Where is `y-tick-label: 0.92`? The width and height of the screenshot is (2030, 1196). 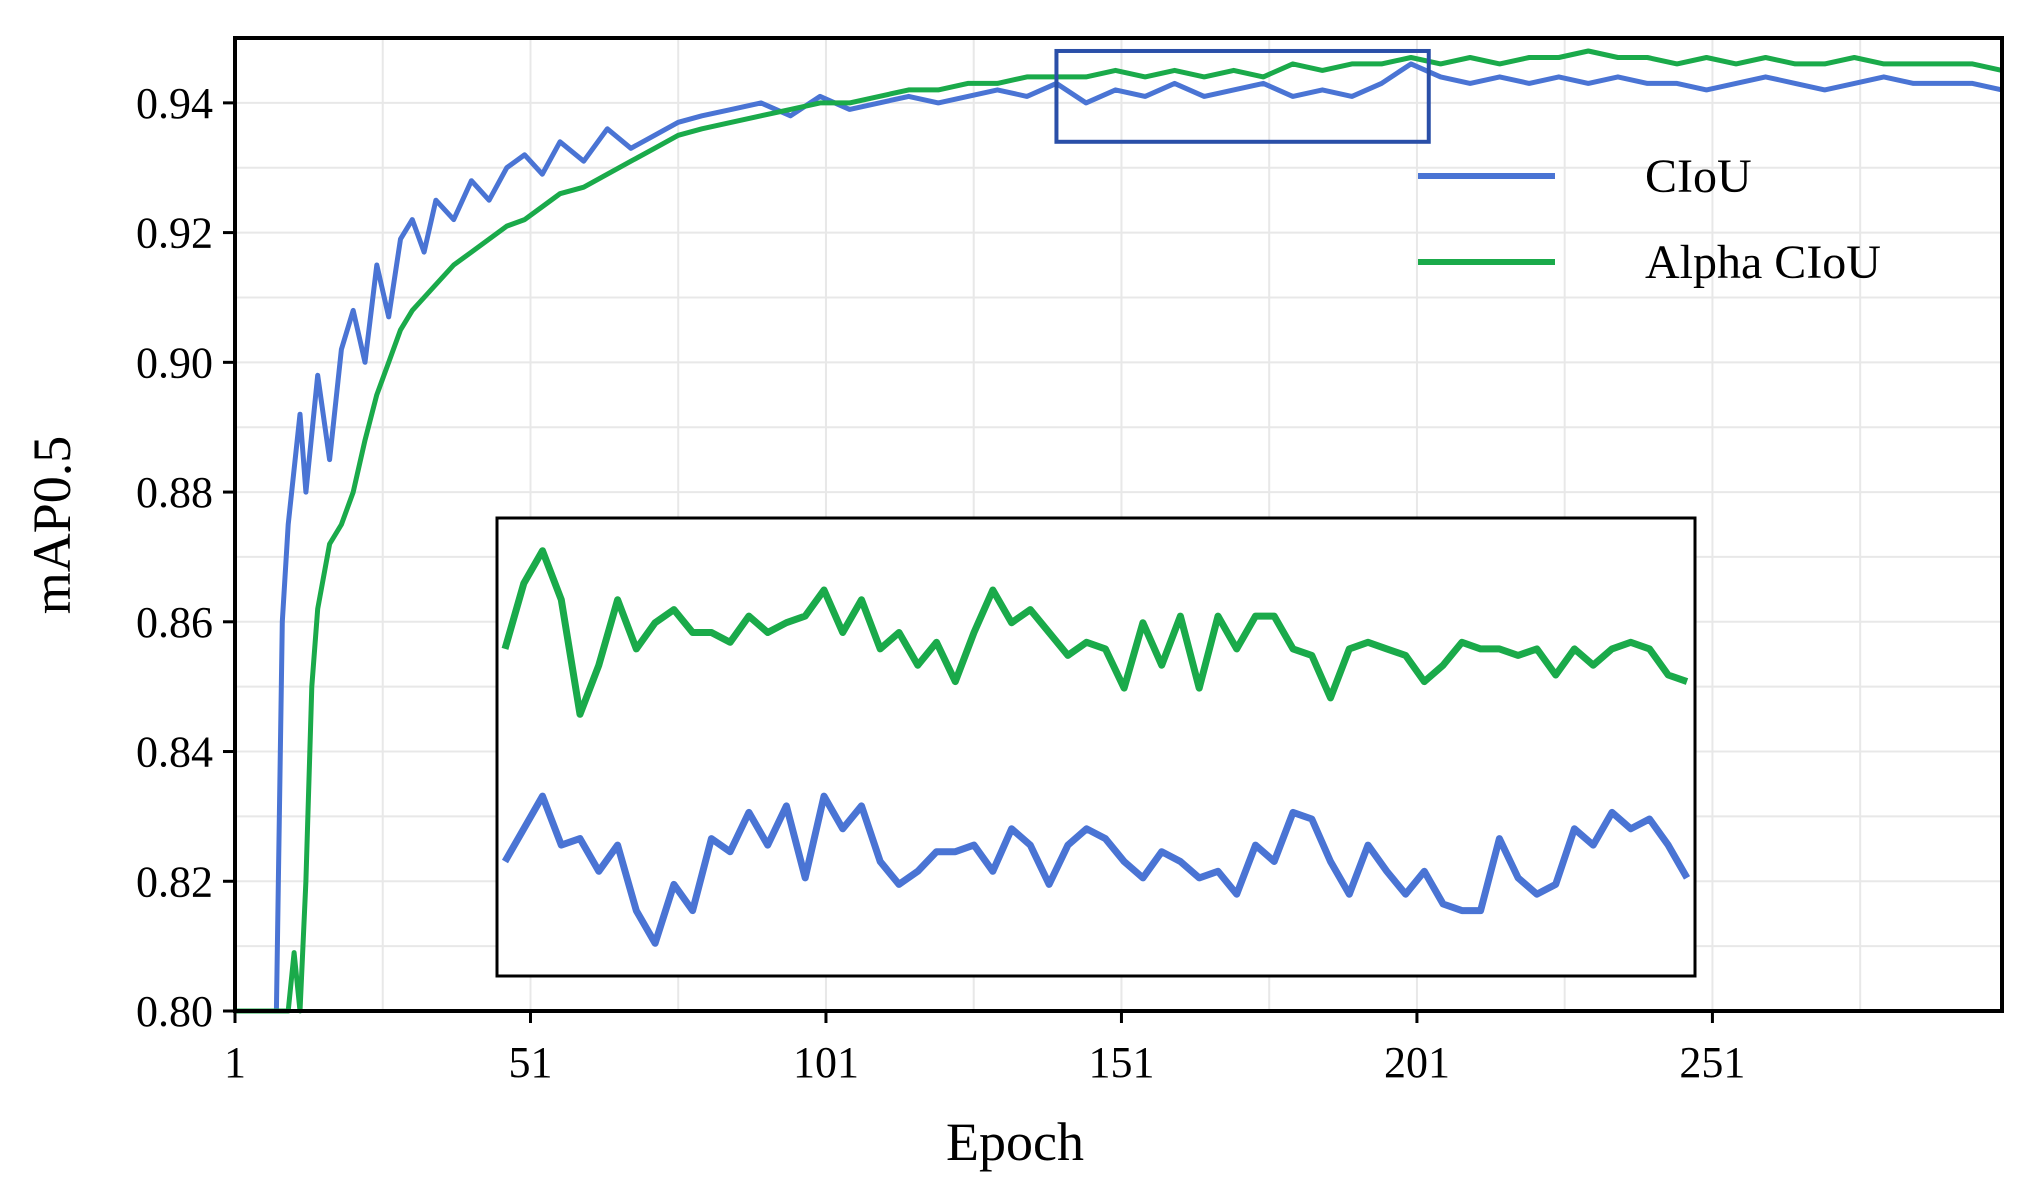
y-tick-label: 0.92 is located at coordinates (174, 233).